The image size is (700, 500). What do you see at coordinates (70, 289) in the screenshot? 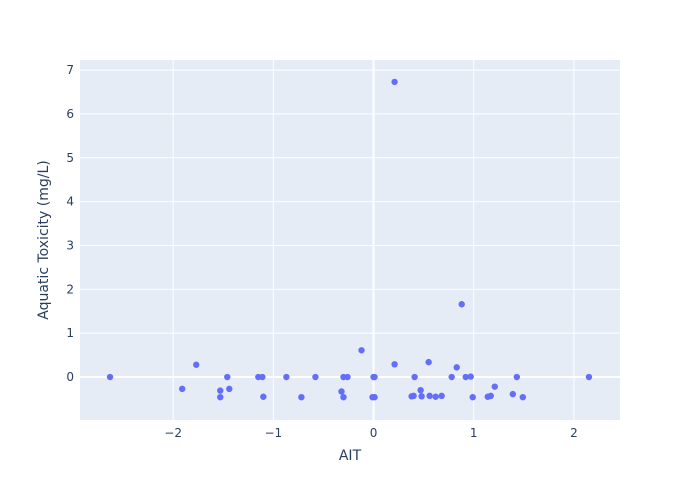
I see `y-tick-label: 2` at bounding box center [70, 289].